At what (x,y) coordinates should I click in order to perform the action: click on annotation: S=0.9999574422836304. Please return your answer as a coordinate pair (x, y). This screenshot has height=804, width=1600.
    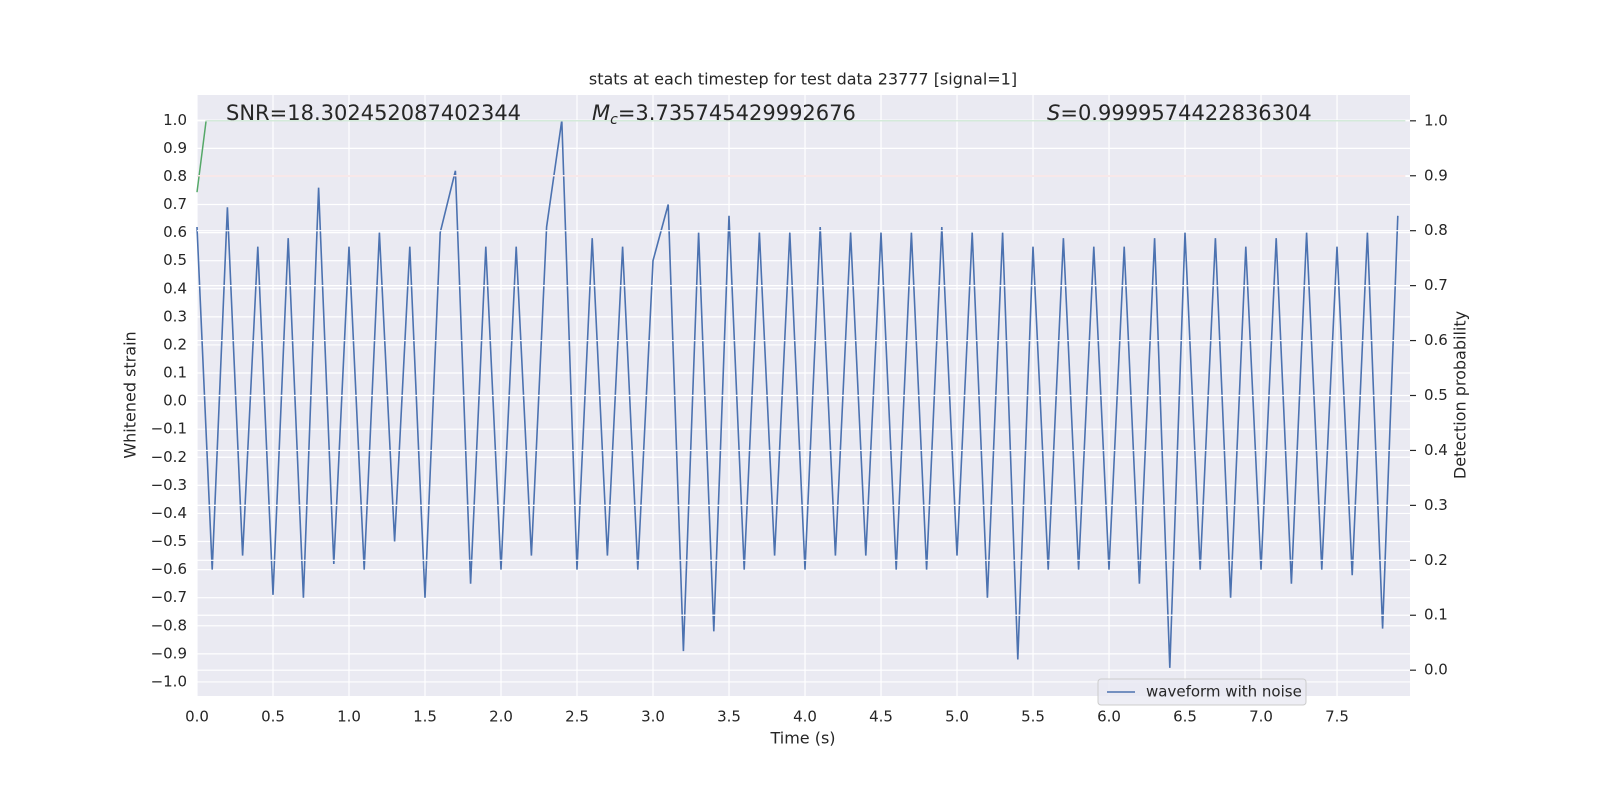
    Looking at the image, I should click on (1179, 113).